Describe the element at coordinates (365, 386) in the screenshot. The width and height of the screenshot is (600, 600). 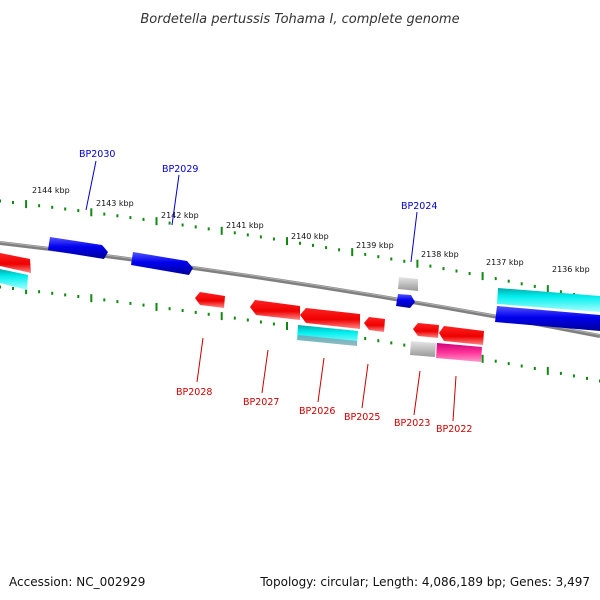
I see `label-leader-bp2025` at that location.